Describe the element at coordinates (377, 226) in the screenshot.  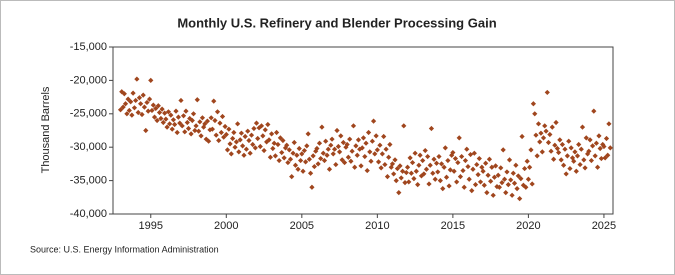
I see `x-tick-label: 2010` at that location.